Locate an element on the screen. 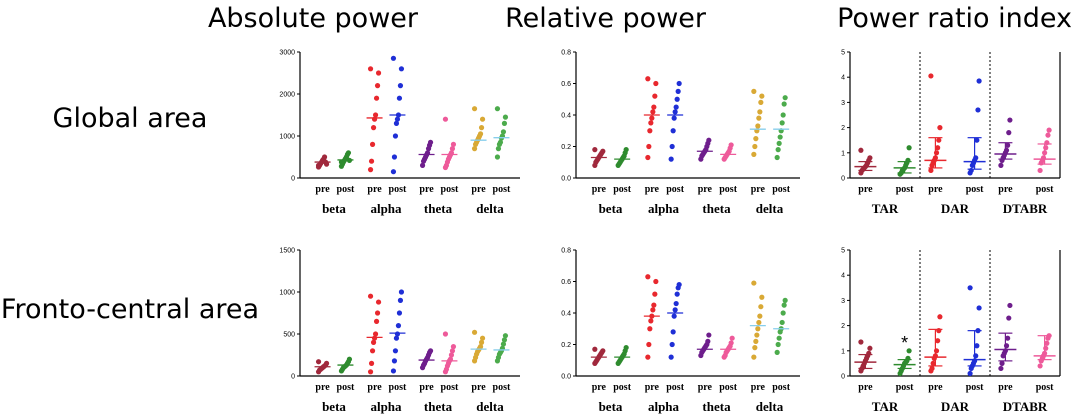 The height and width of the screenshot is (417, 1084). series-theta-post is located at coordinates (728, 347).